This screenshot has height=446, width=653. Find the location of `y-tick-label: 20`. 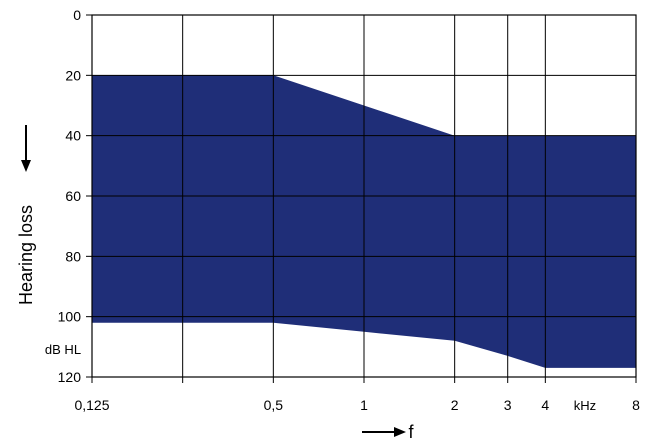

y-tick-label: 20 is located at coordinates (73, 75).